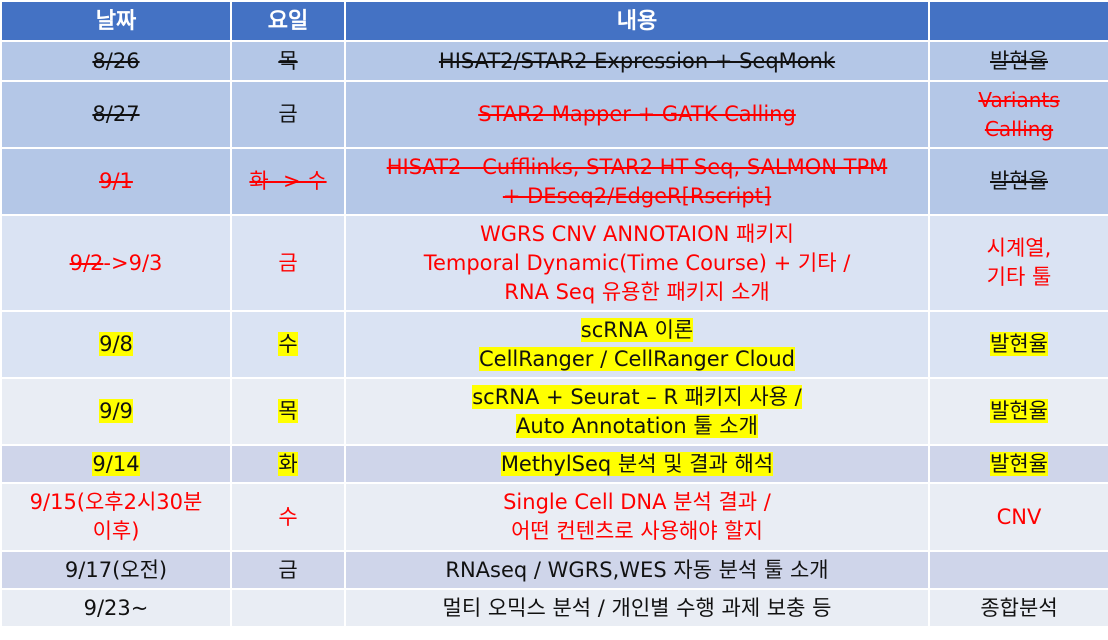 Image resolution: width=1108 pixels, height=640 pixels. Describe the element at coordinates (1018, 608) in the screenshot. I see `row-extra: 종합분석` at that location.